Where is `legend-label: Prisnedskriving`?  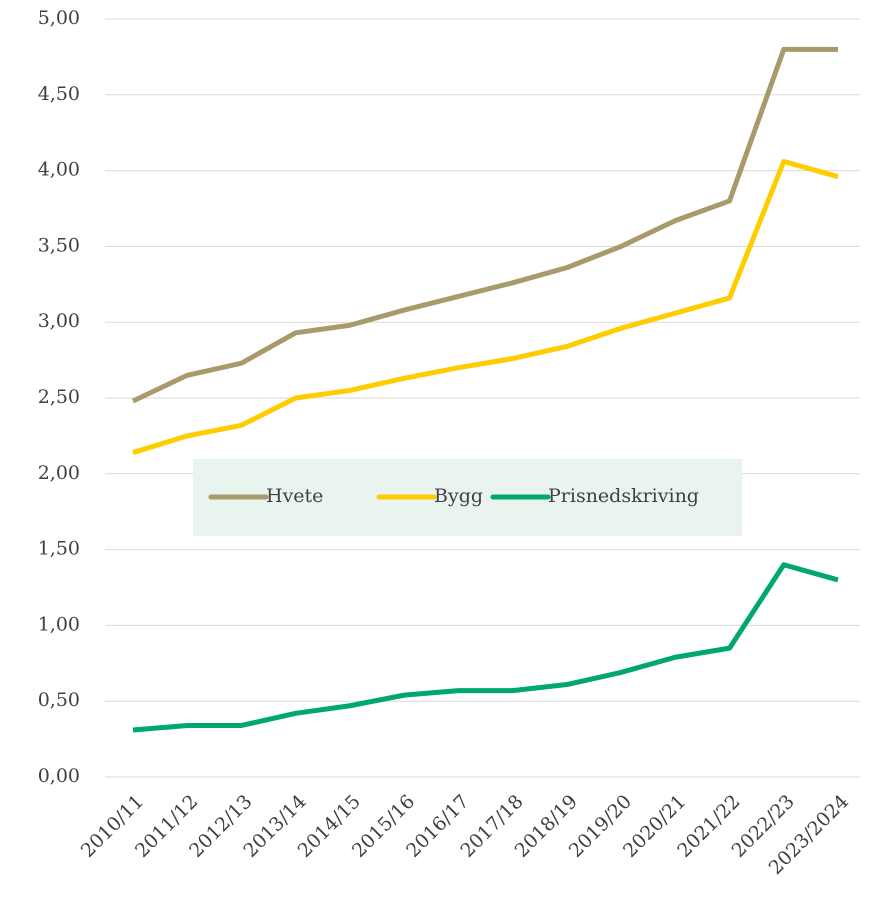 legend-label: Prisnedskriving is located at coordinates (623, 496).